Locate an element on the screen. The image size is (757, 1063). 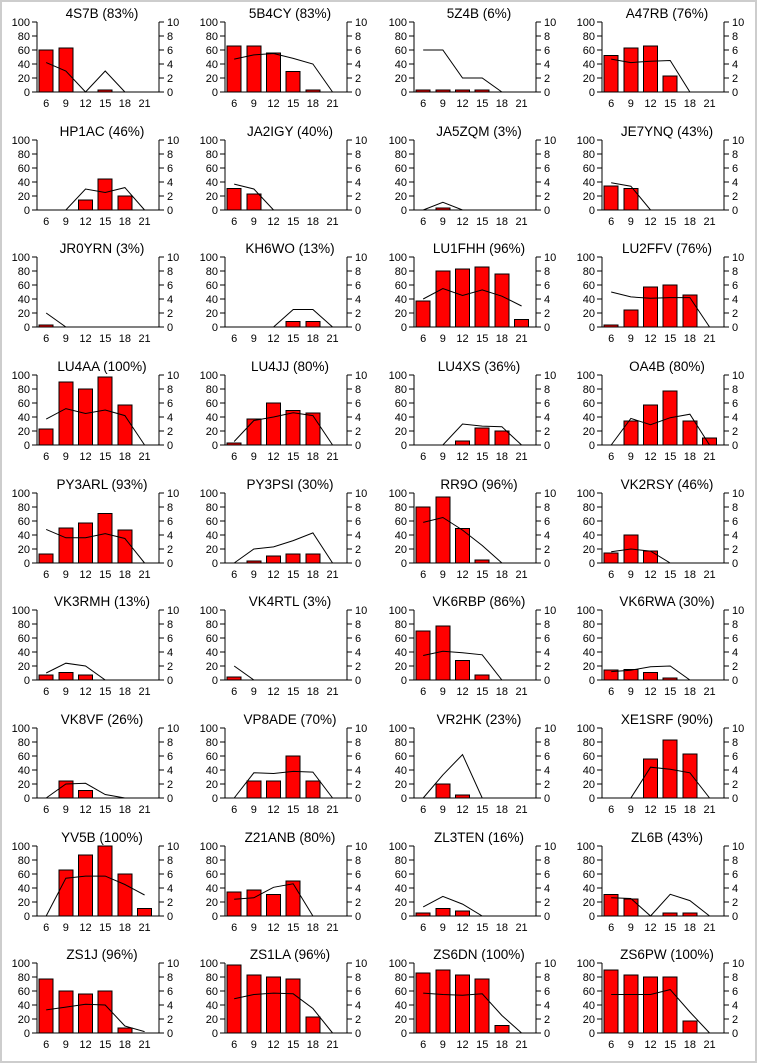
x-tick-label: 18 is located at coordinates (690, 575).